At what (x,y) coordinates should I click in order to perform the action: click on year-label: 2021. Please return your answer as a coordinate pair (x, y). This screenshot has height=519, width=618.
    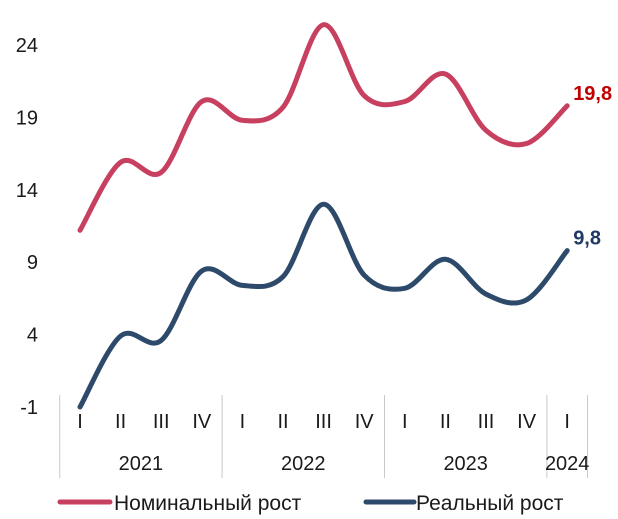
    Looking at the image, I should click on (141, 464).